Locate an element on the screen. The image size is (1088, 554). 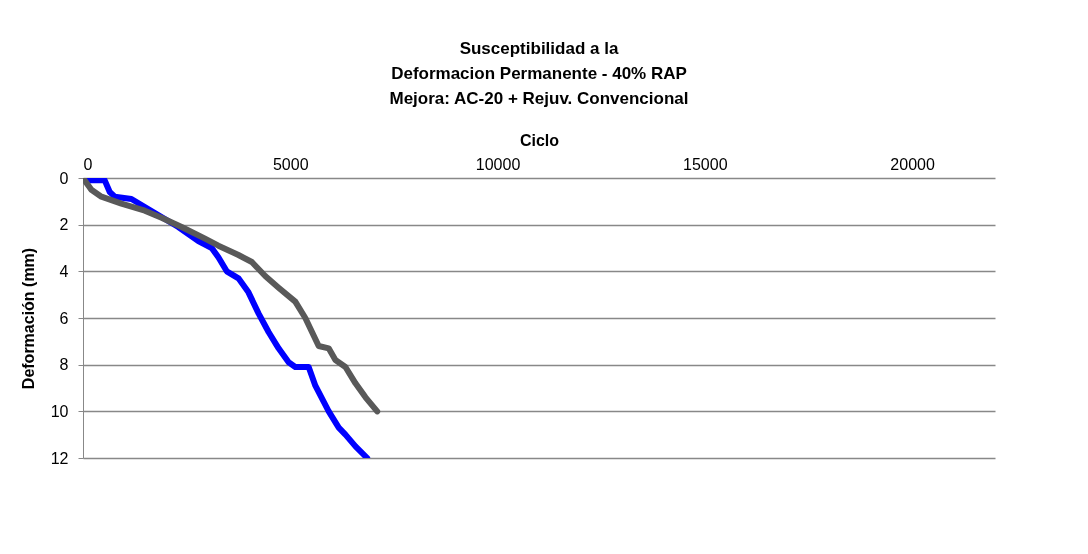
y-tick-label: 0 is located at coordinates (64, 178).